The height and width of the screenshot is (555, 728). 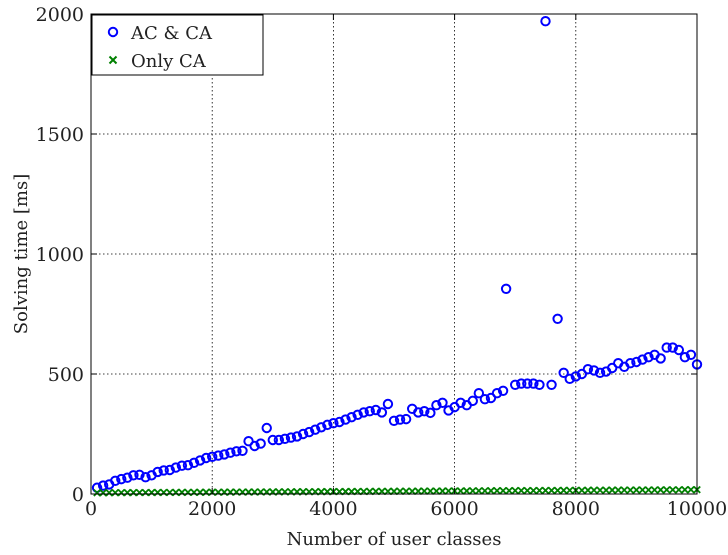 What do you see at coordinates (21, 254) in the screenshot?
I see `y-axis-label: Solving time [ms]` at bounding box center [21, 254].